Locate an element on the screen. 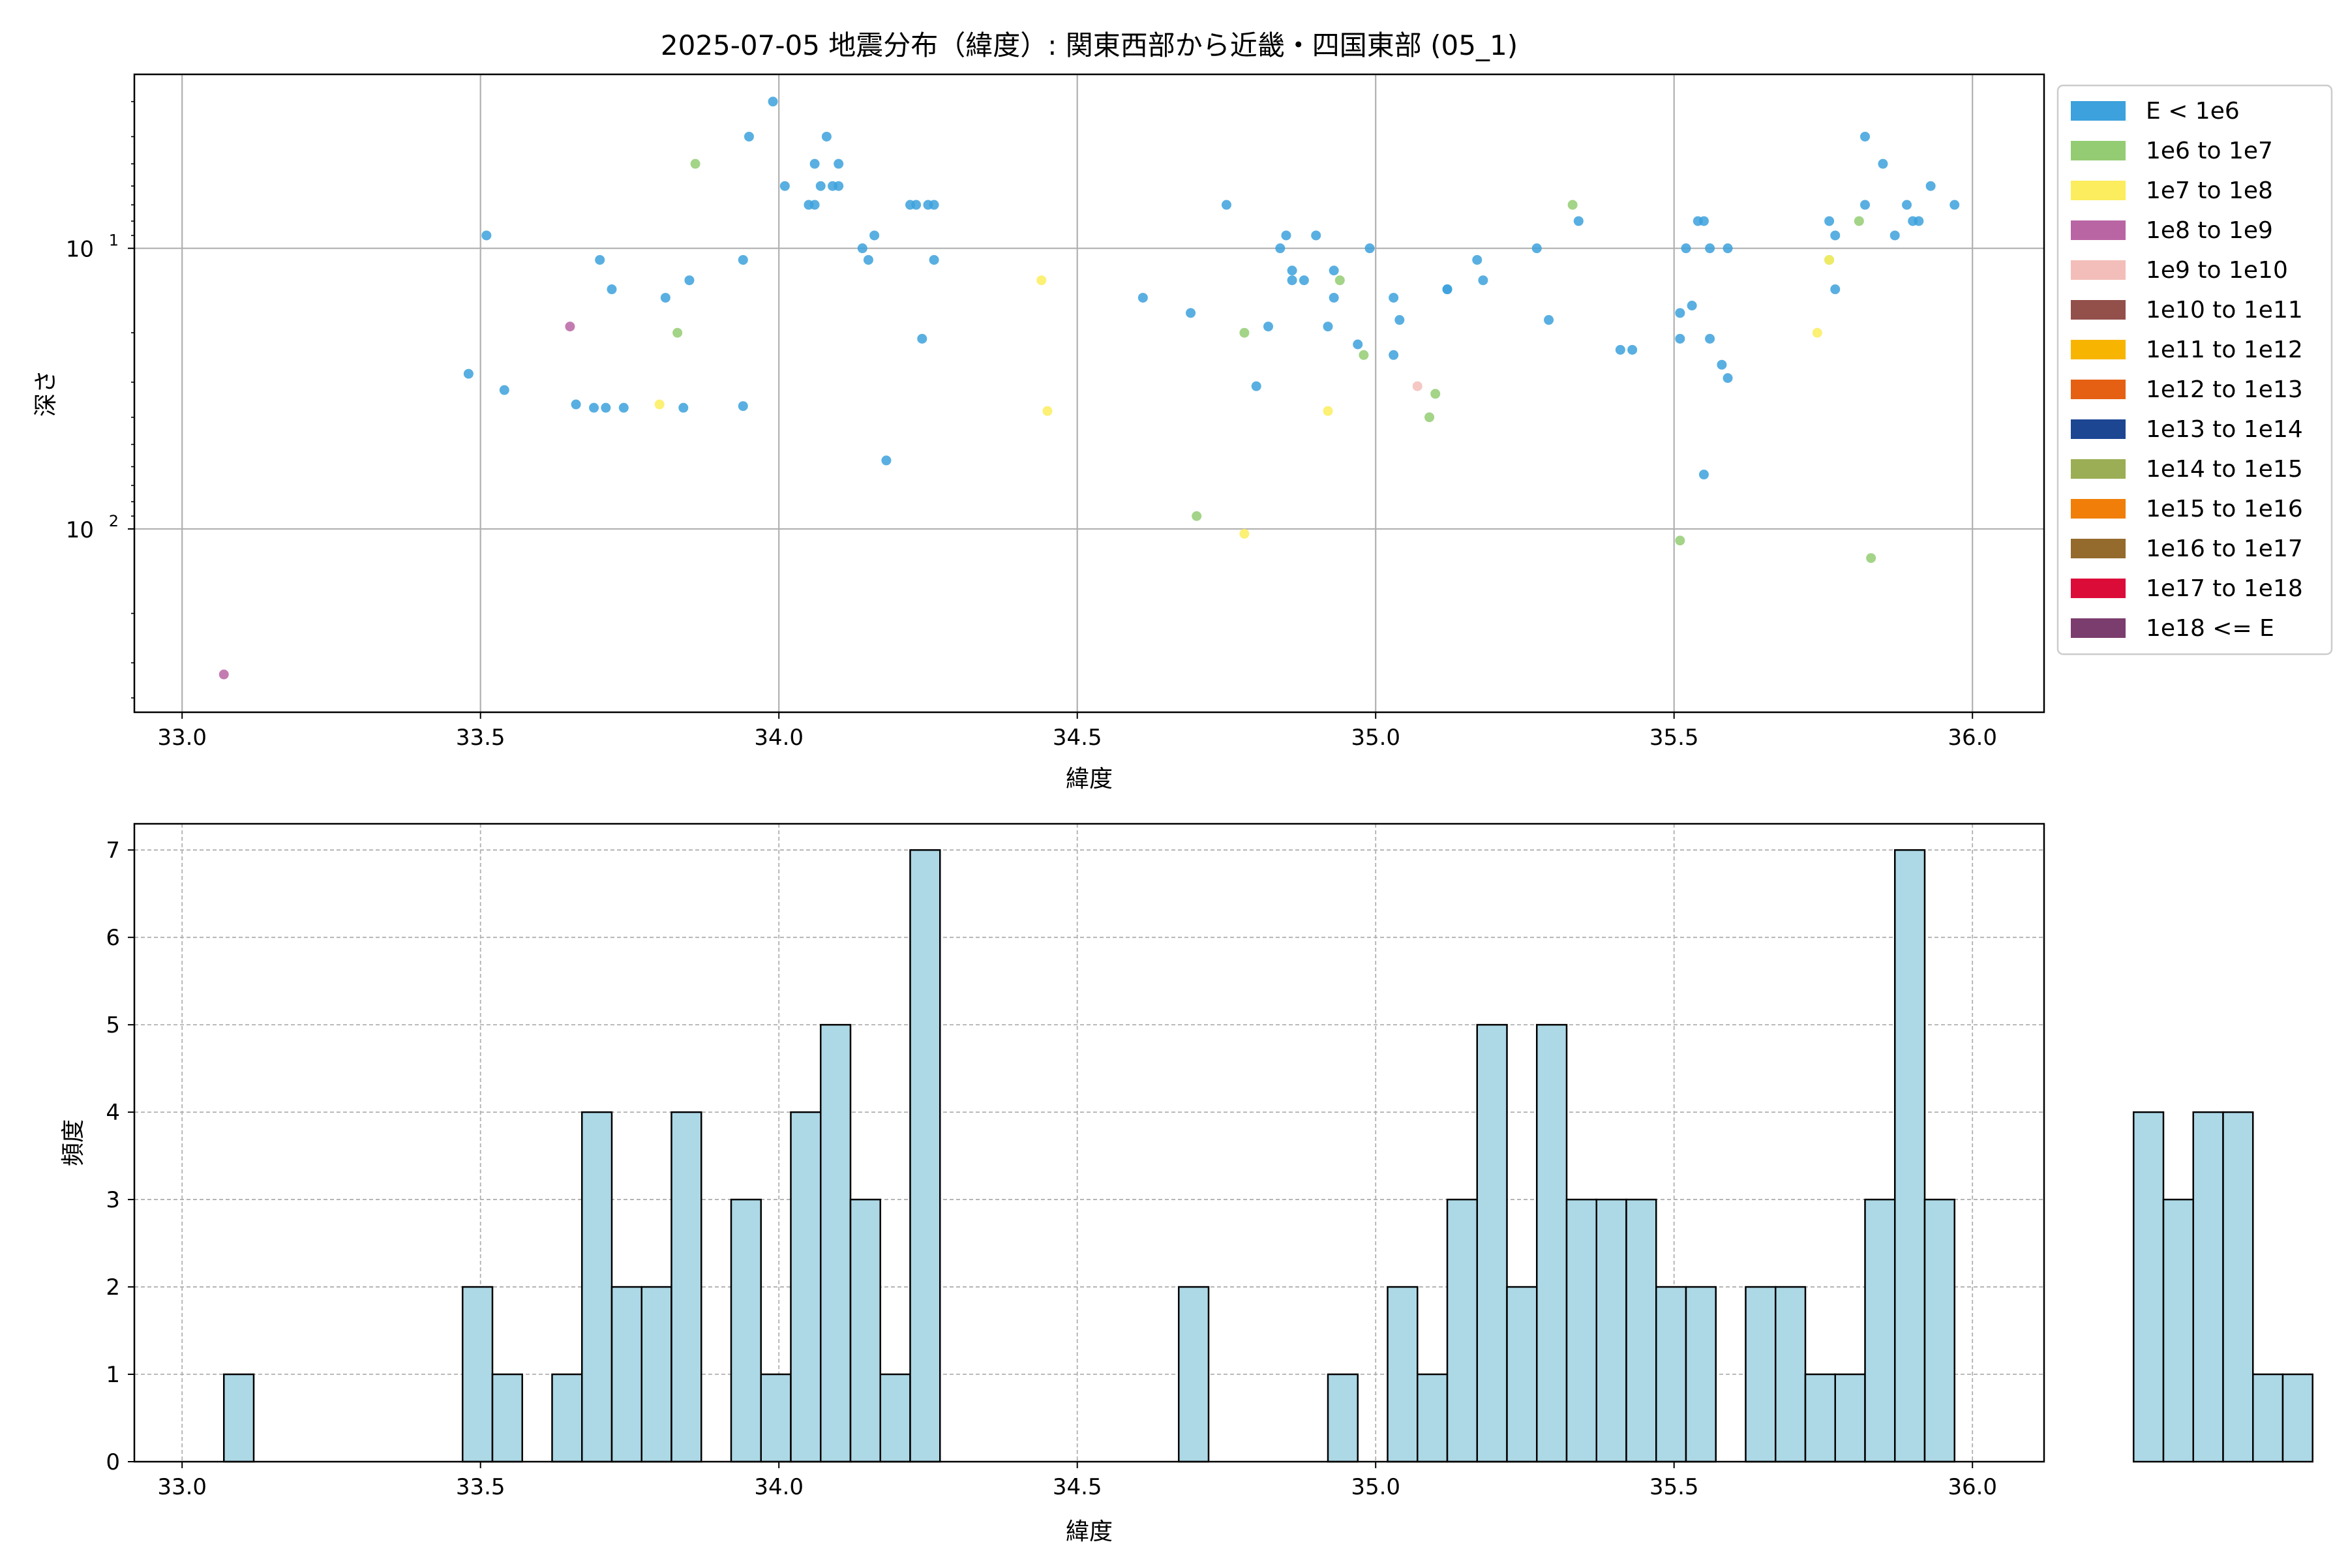  scatter-x-tick-label: 33.5 is located at coordinates (481, 738).